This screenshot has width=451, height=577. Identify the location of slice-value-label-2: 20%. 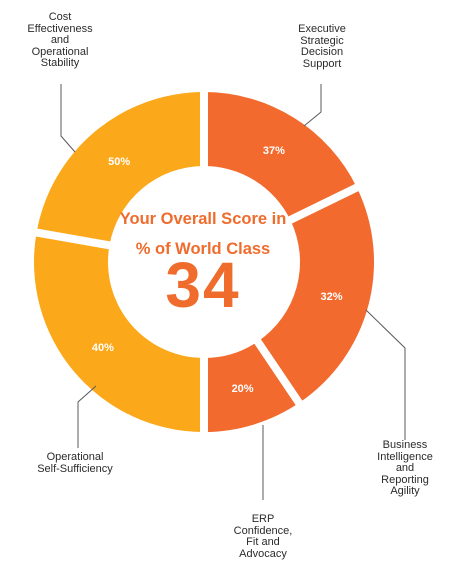
(243, 389).